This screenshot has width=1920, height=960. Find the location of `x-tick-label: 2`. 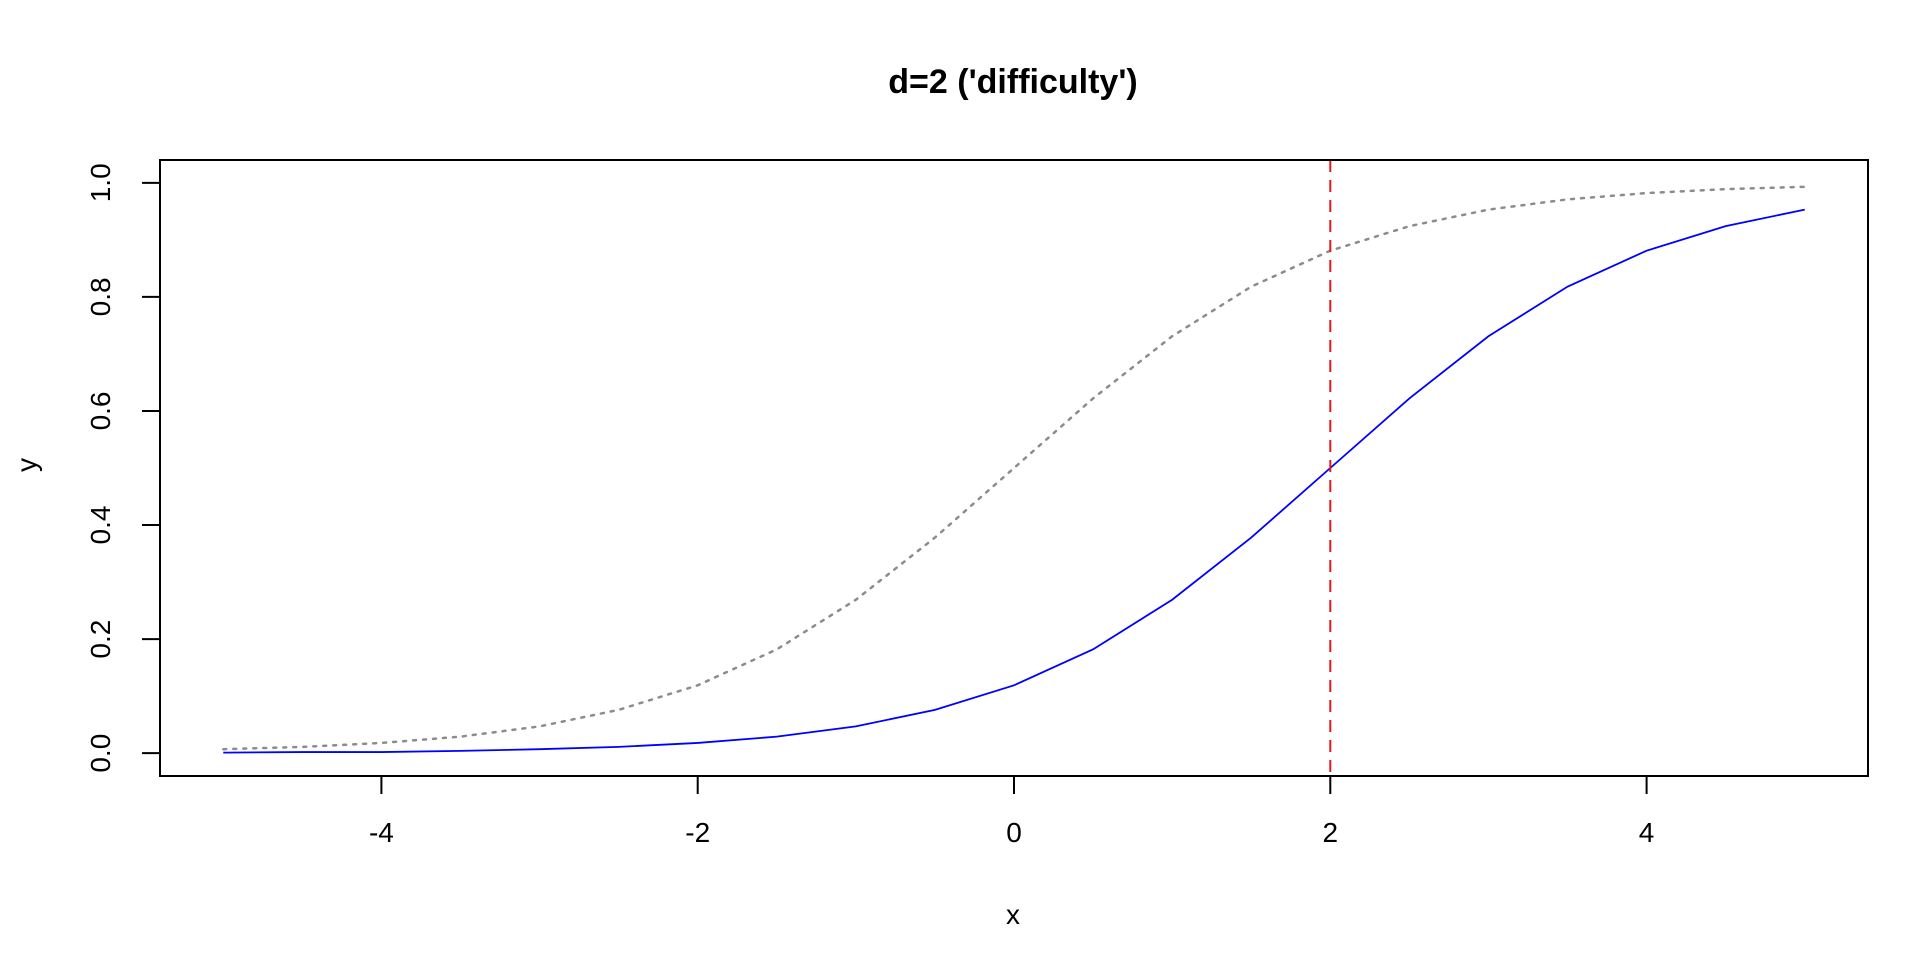

x-tick-label: 2 is located at coordinates (1331, 832).